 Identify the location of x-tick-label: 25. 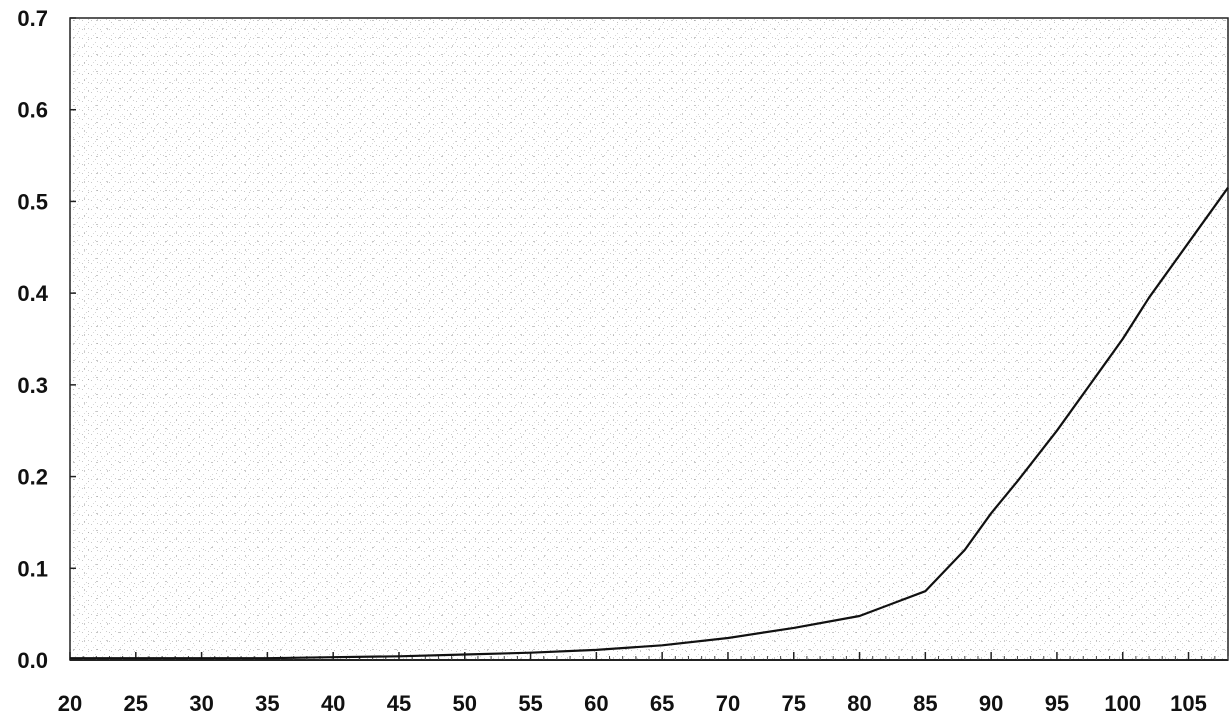
(136, 703).